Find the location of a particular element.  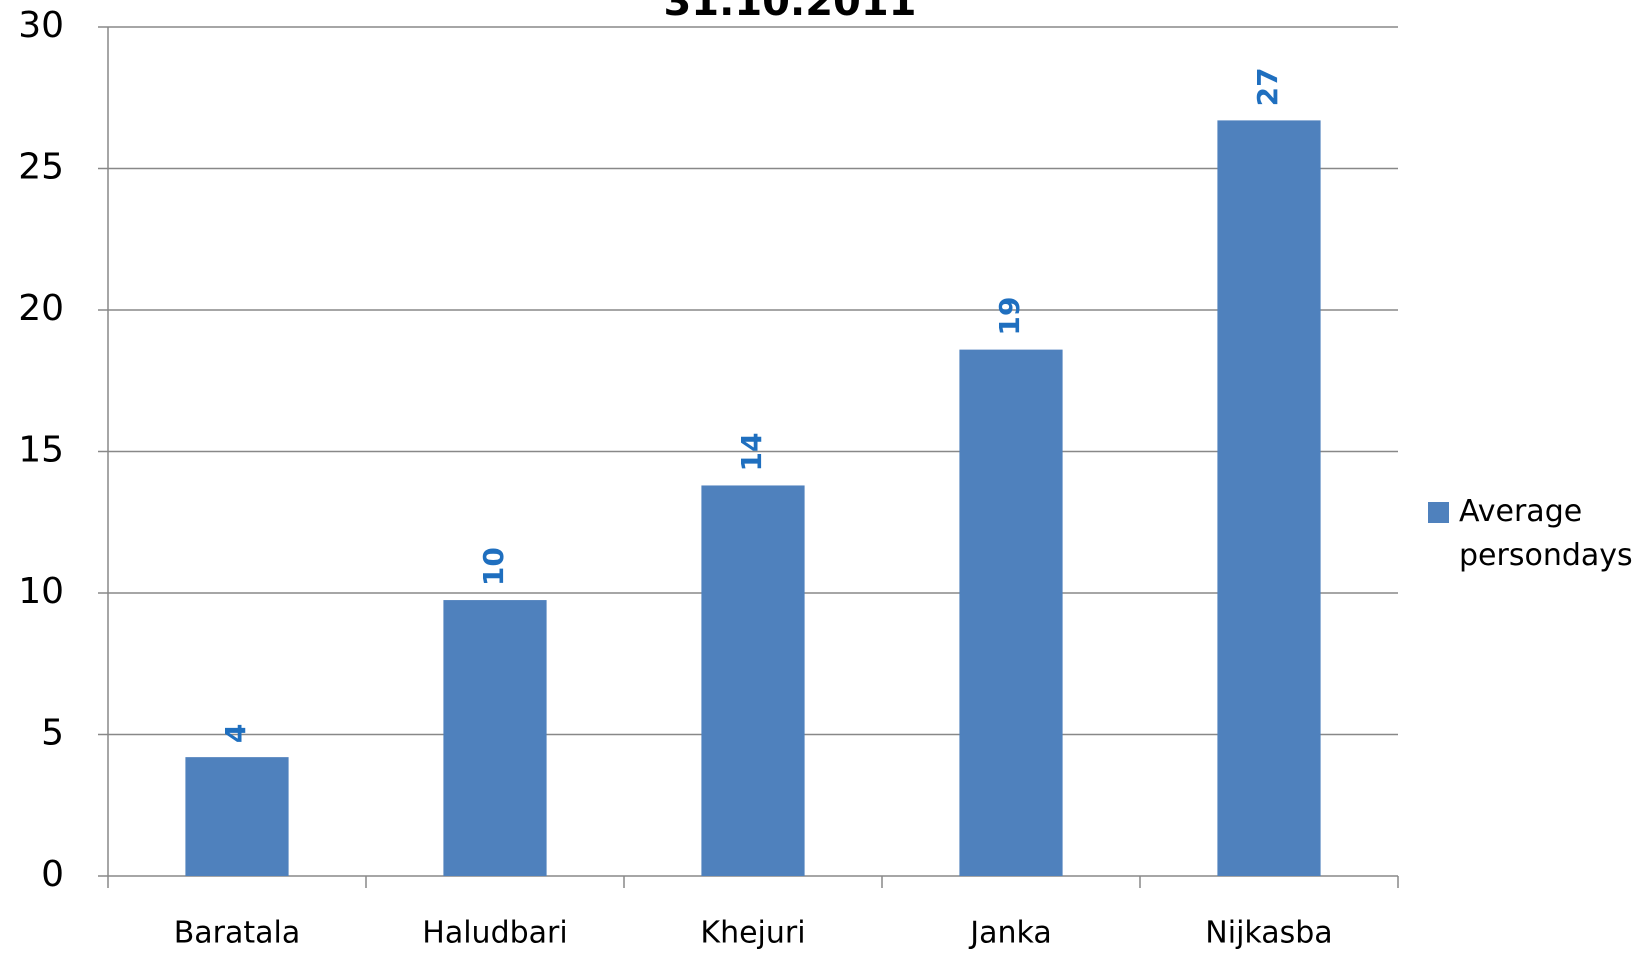

legend-swatch is located at coordinates (1438, 512).